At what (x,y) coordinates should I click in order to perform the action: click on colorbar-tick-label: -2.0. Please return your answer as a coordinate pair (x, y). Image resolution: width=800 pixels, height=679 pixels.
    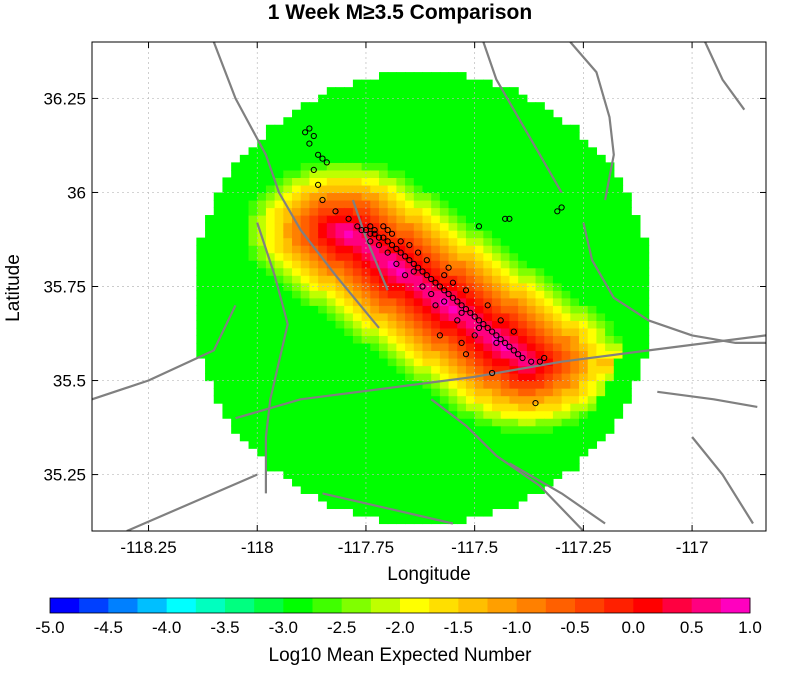
    Looking at the image, I should click on (399, 627).